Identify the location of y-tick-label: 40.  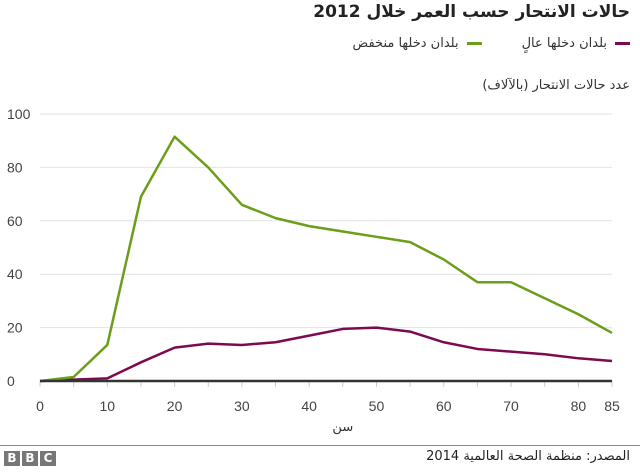
(15, 274).